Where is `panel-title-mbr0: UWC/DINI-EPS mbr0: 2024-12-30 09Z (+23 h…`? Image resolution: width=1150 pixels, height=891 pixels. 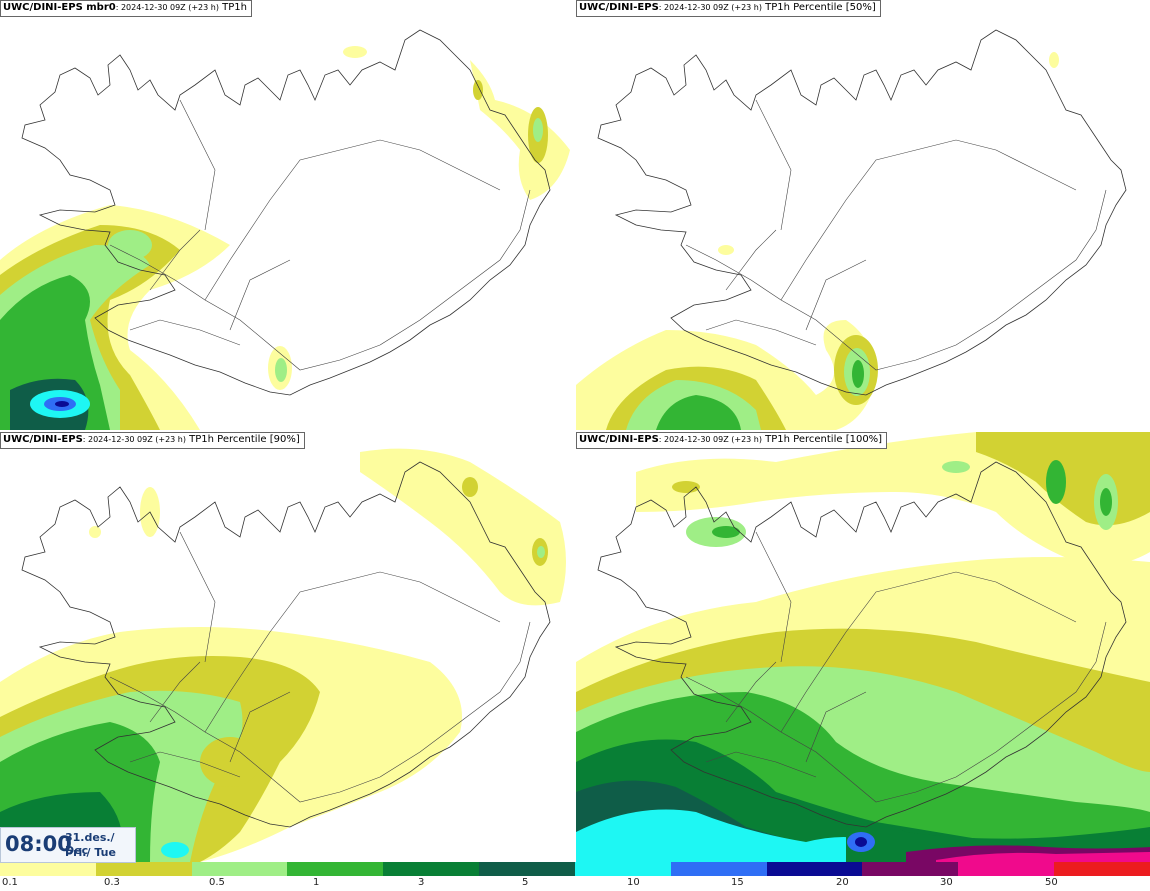 panel-title-mbr0: UWC/DINI-EPS mbr0: 2024-12-30 09Z (+23 h… is located at coordinates (126, 8).